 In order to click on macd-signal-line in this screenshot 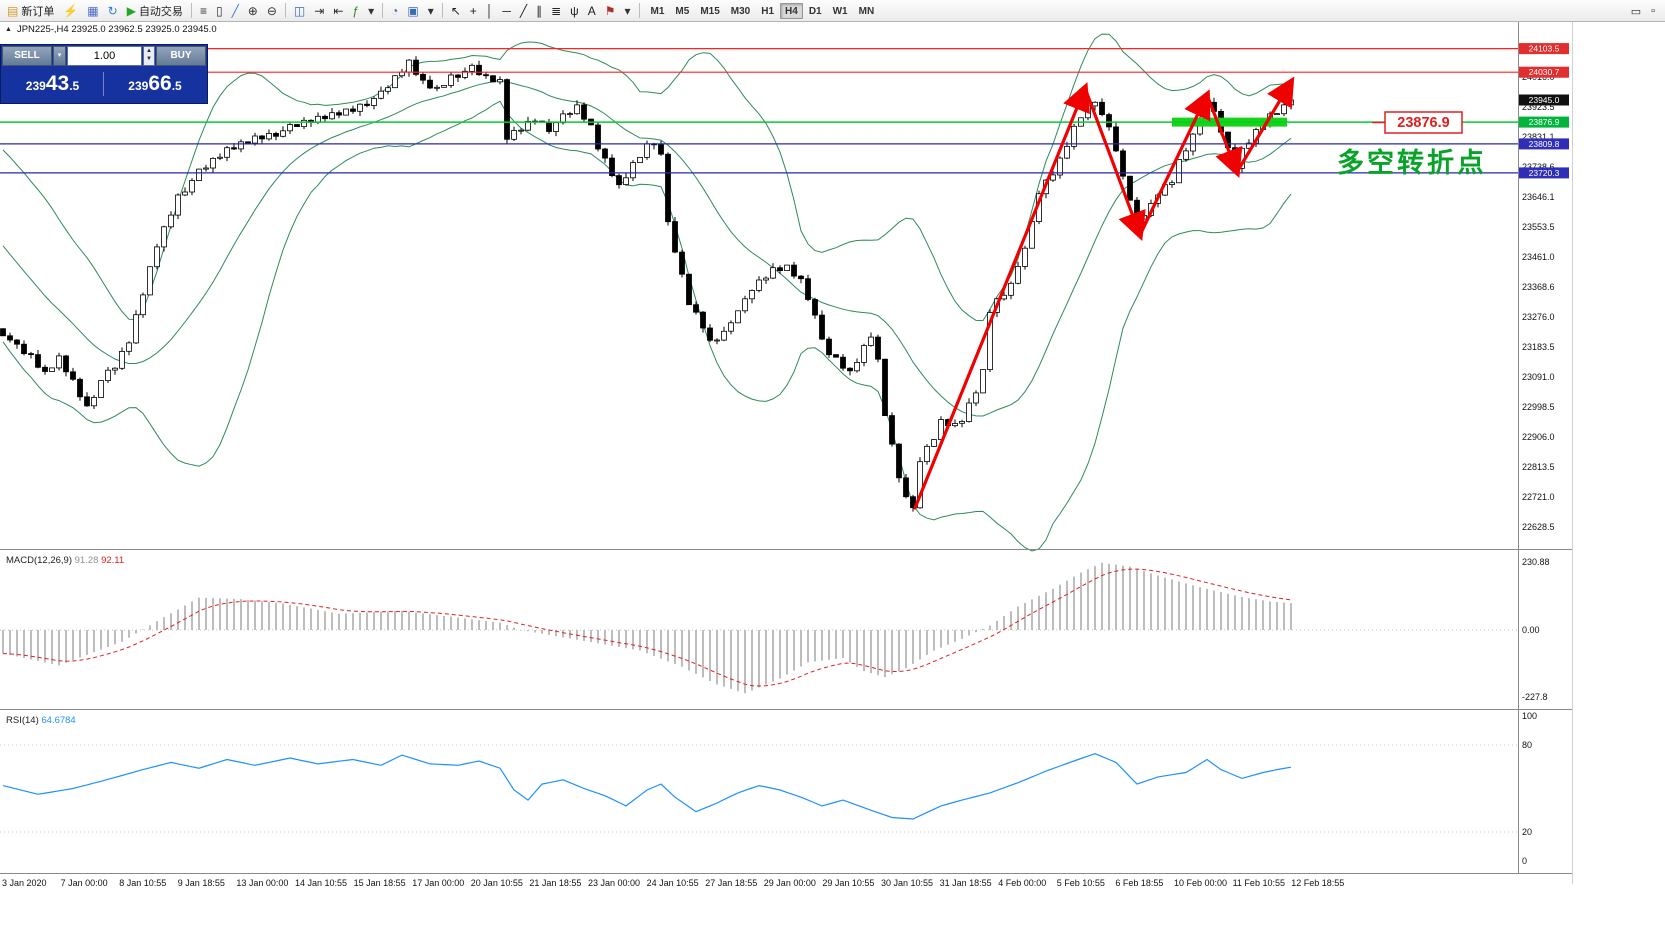, I will do `click(647, 627)`.